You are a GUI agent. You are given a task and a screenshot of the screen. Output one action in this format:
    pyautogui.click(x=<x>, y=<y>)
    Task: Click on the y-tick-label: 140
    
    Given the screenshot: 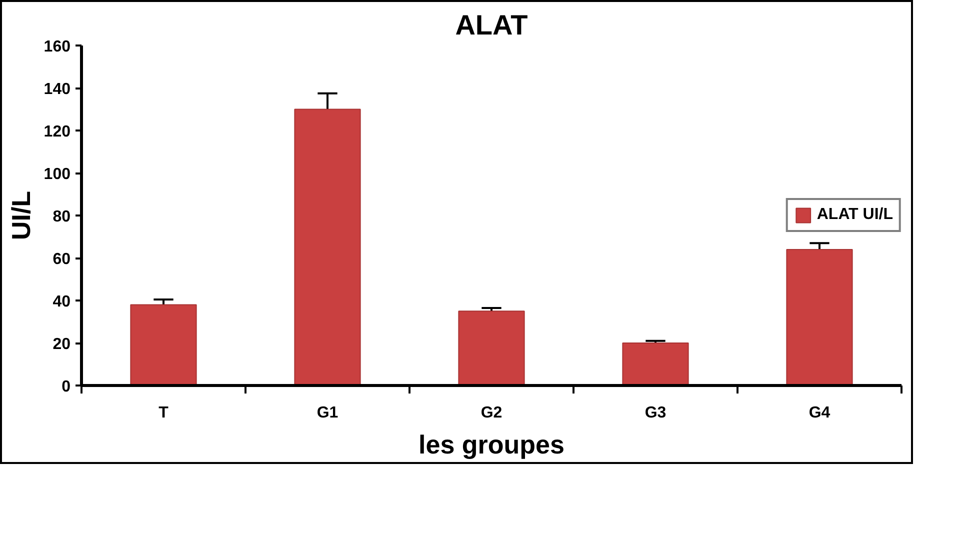 What is the action you would take?
    pyautogui.click(x=57, y=89)
    